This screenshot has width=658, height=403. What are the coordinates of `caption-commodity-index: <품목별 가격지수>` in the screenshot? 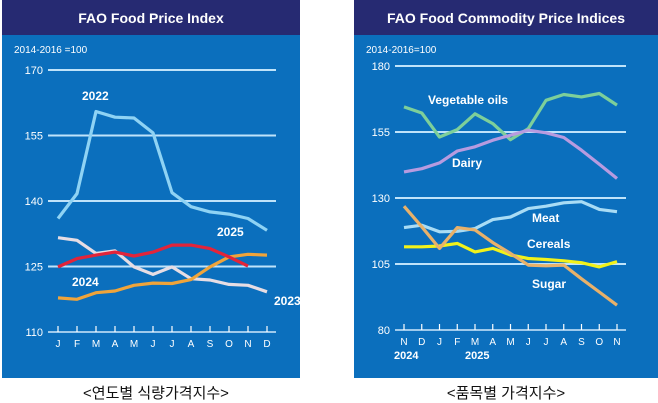 It's located at (506, 393).